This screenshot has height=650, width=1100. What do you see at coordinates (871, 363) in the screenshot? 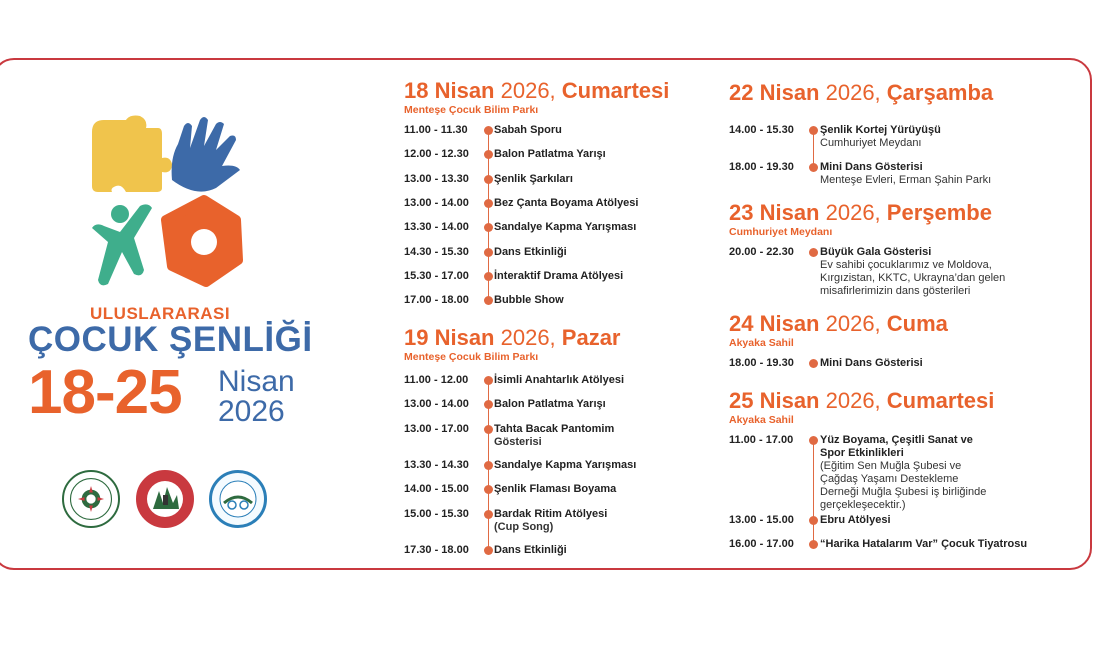
I see `event-name: Mini Dans Gösterisi` at bounding box center [871, 363].